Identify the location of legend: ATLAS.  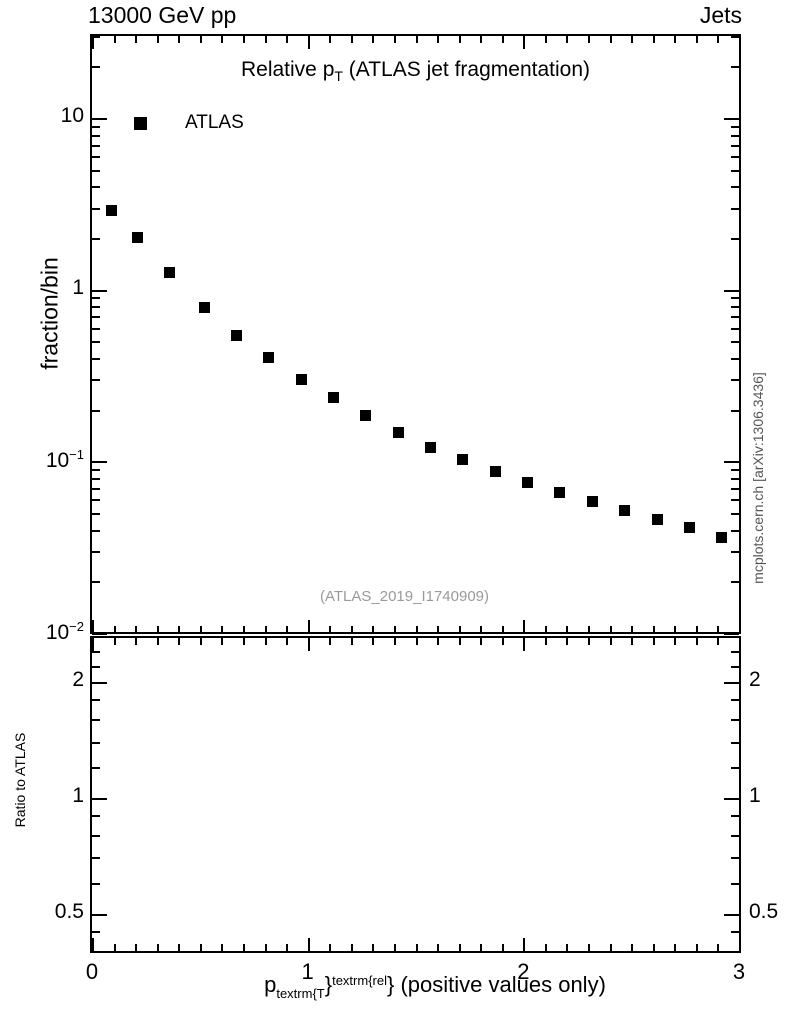
(189, 123).